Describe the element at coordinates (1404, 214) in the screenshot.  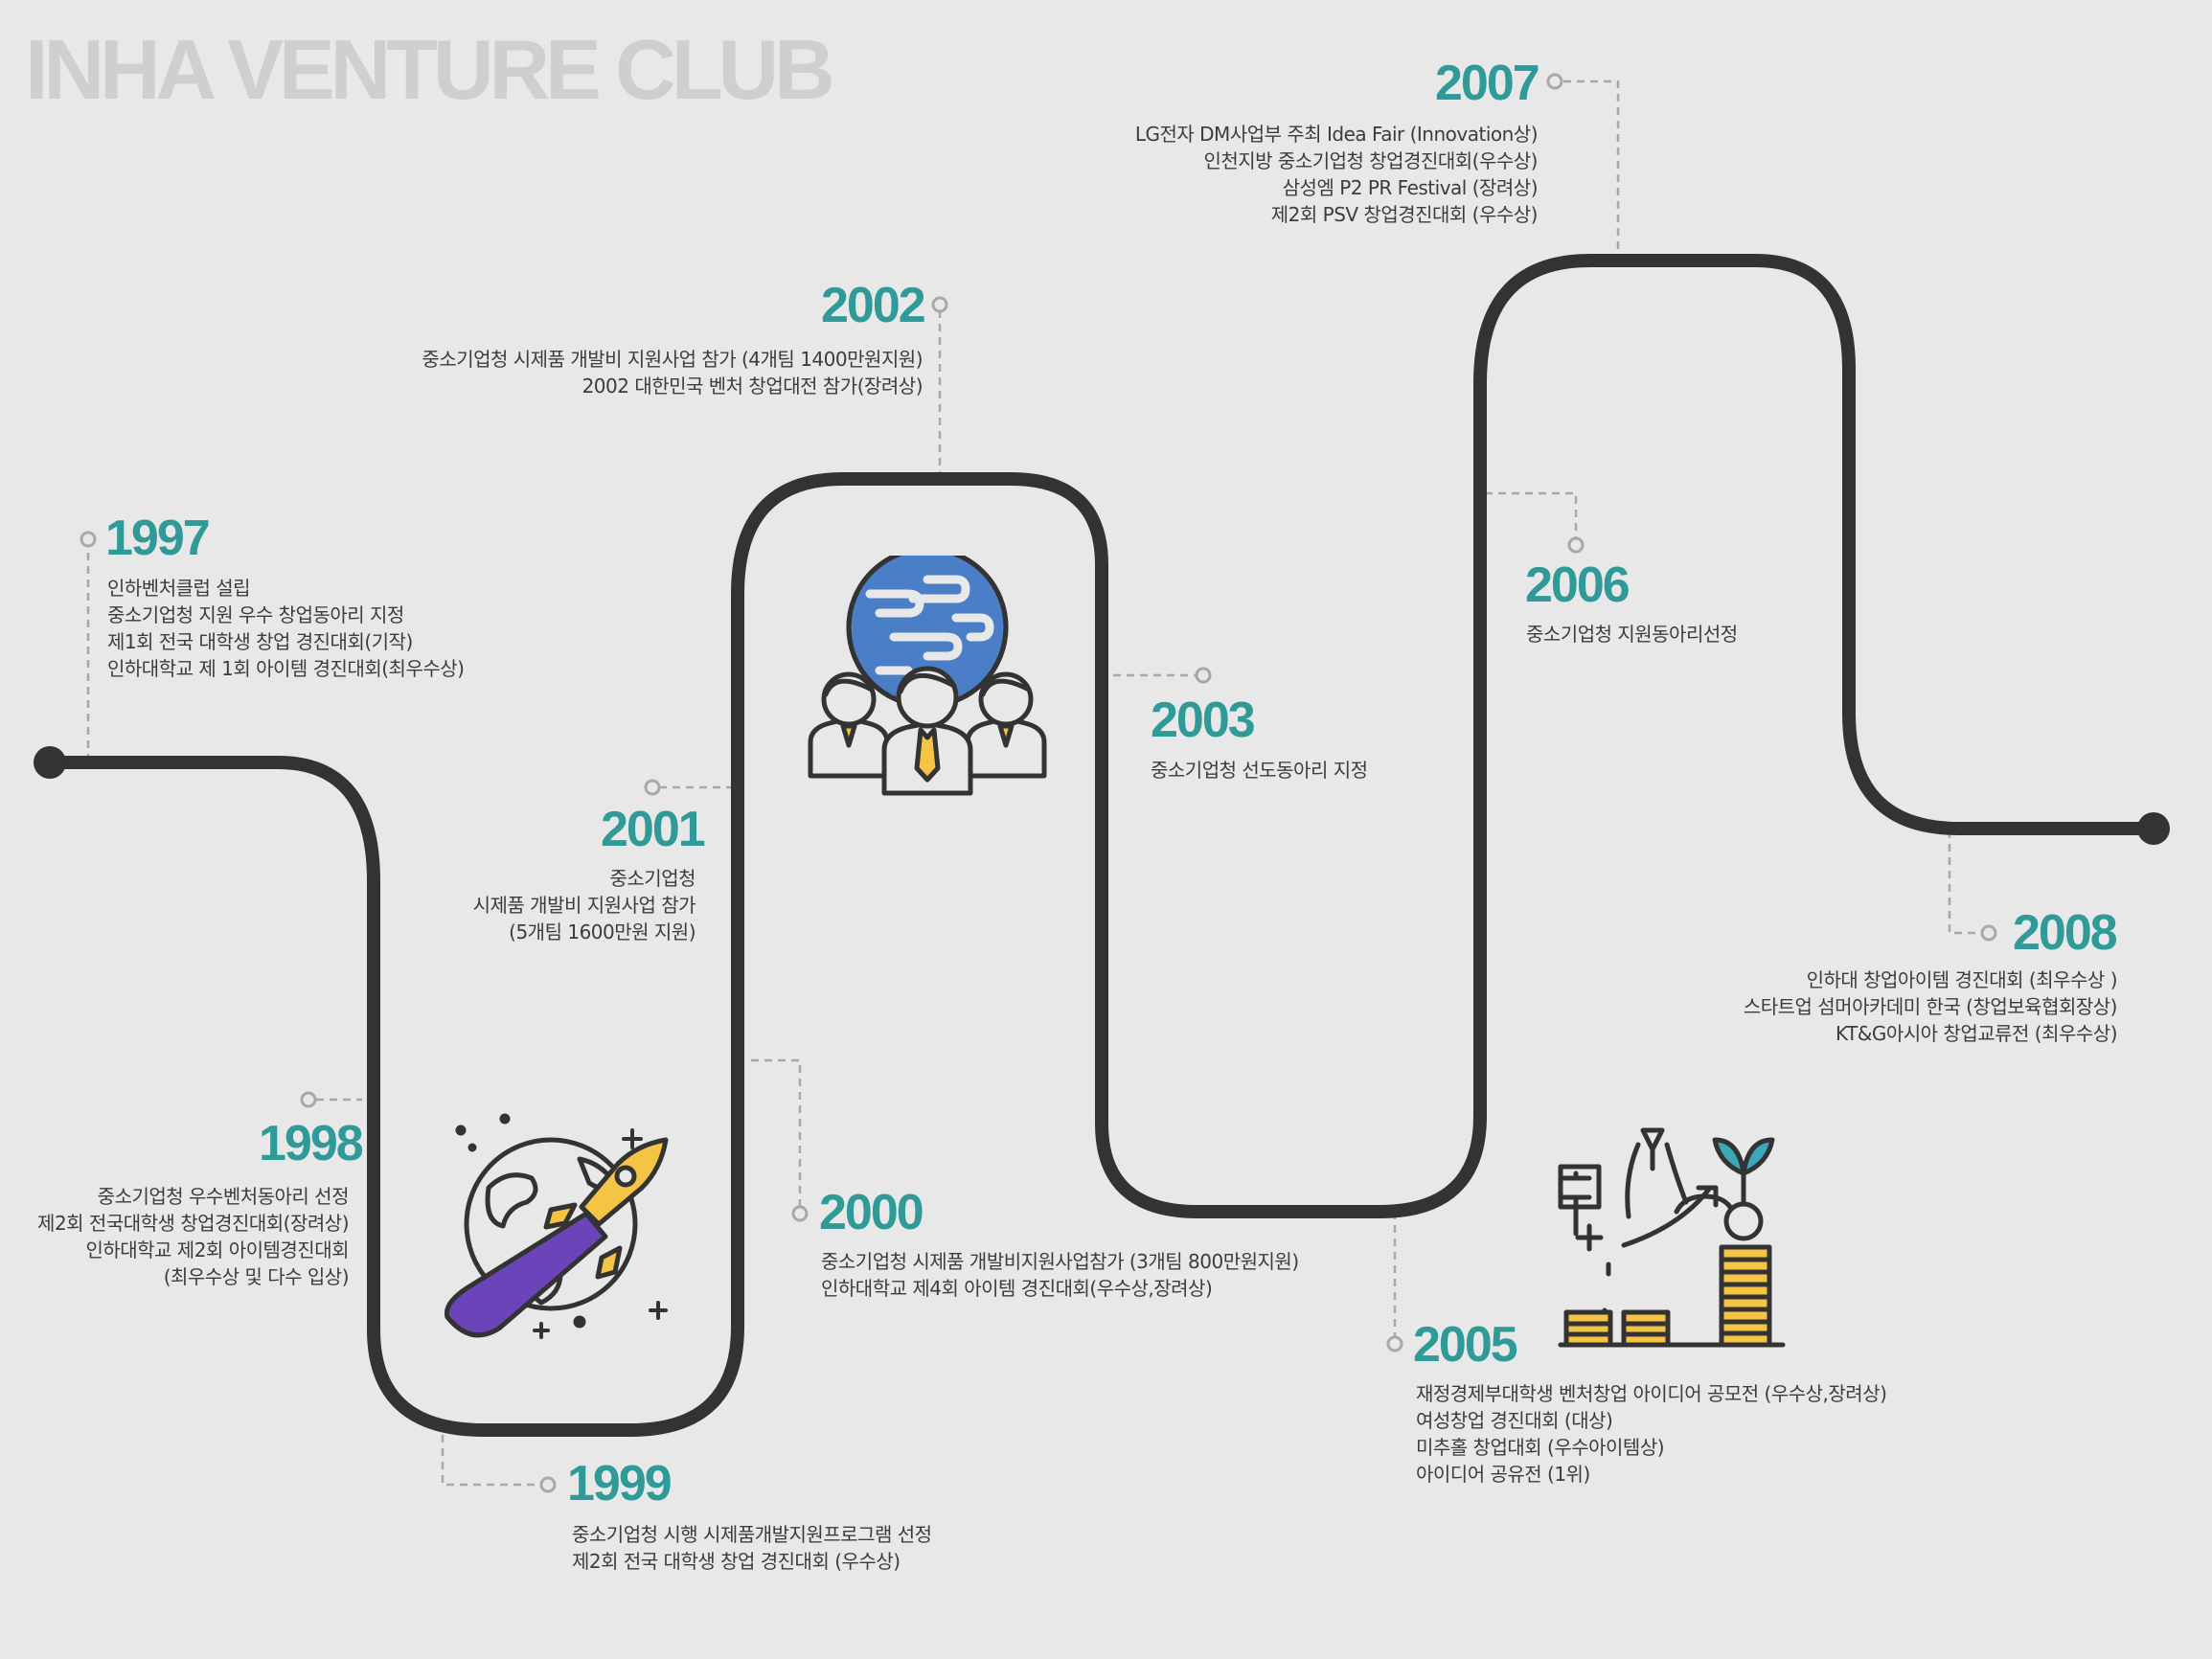
I see `desc-line: 제2회 PSV 창업경진대회 (우수상)` at that location.